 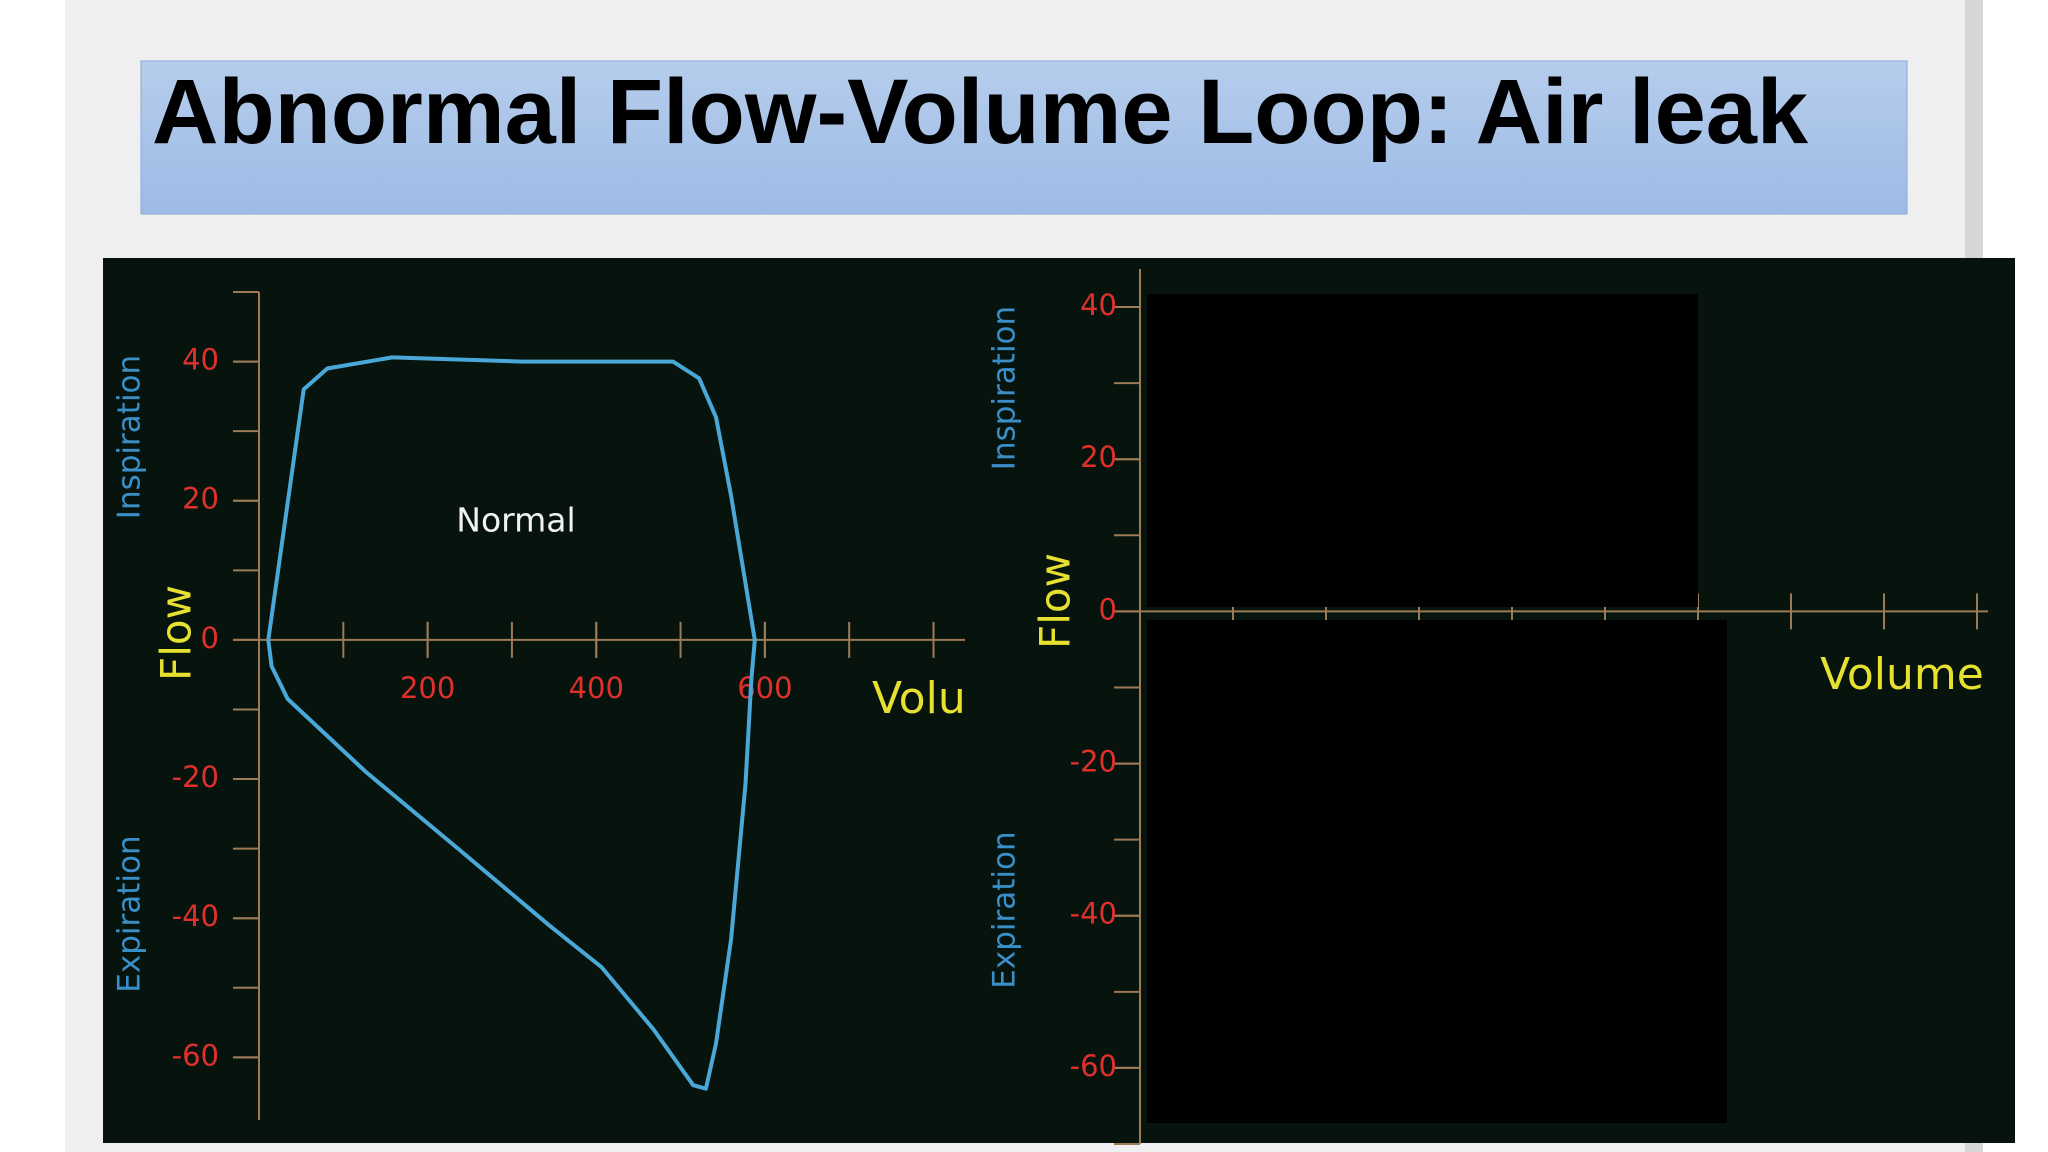 What do you see at coordinates (764, 688) in the screenshot?
I see `x-tick-label: 600` at bounding box center [764, 688].